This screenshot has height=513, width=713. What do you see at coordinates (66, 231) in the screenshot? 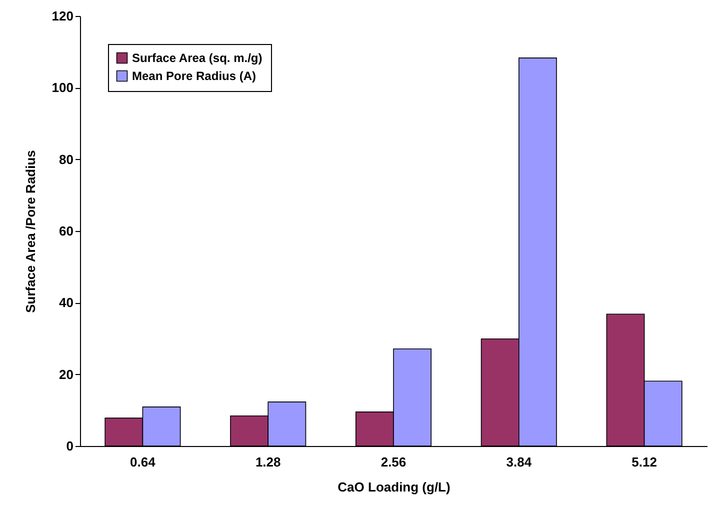
I see `y-tick-label: 60` at bounding box center [66, 231].